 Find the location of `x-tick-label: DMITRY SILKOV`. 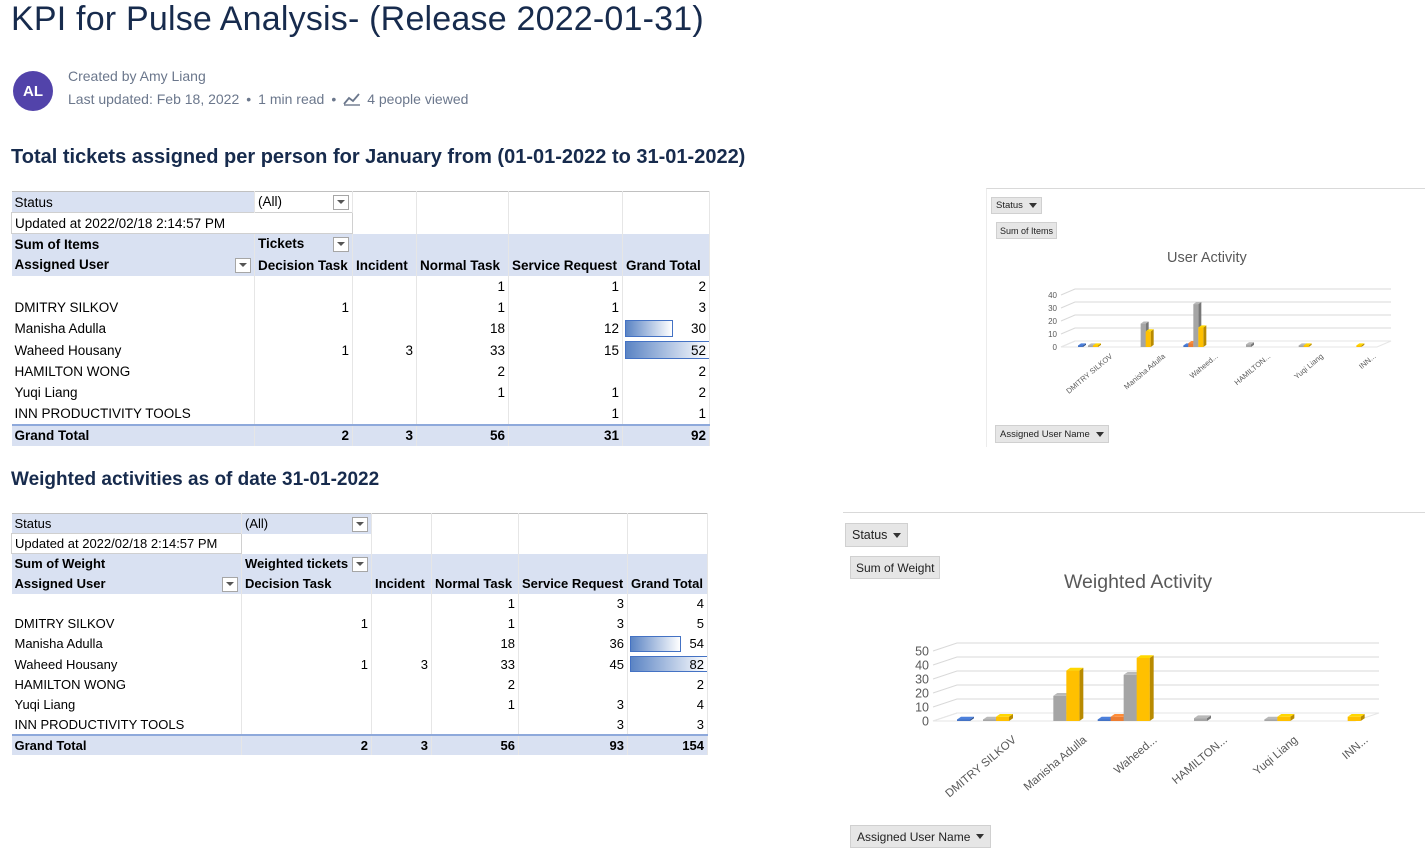

x-tick-label: DMITRY SILKOV is located at coordinates (1089, 374).